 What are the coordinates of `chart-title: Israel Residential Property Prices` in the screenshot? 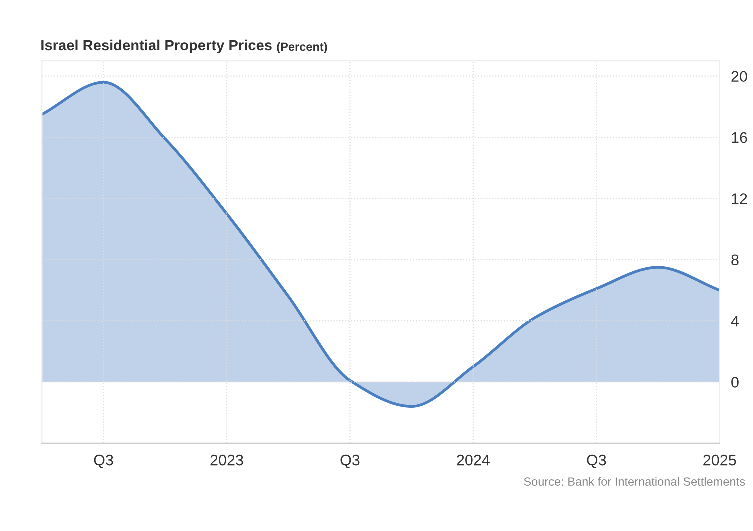 It's located at (157, 47).